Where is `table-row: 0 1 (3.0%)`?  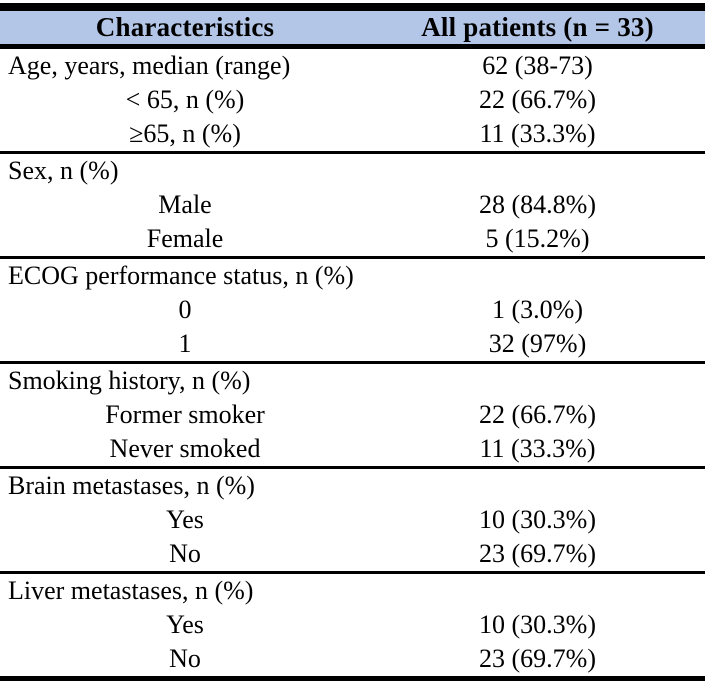 table-row: 0 1 (3.0%) is located at coordinates (352, 310).